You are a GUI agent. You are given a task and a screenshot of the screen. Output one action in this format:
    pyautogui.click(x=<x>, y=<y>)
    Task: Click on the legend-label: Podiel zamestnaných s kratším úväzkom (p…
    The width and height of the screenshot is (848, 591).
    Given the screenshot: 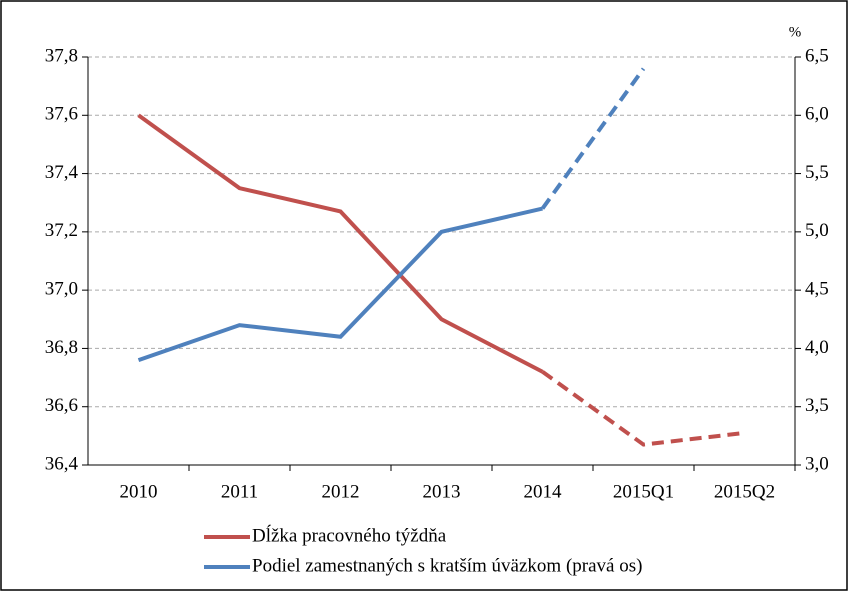 What is the action you would take?
    pyautogui.click(x=447, y=565)
    